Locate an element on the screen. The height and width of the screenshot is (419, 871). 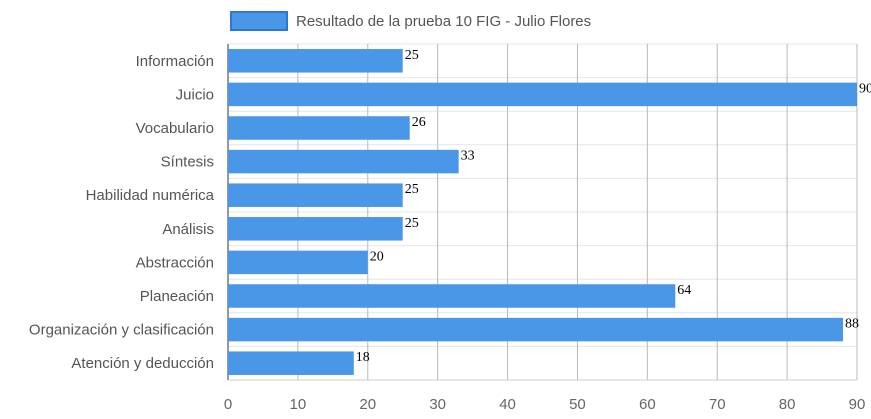
data-label: 64 is located at coordinates (684, 290).